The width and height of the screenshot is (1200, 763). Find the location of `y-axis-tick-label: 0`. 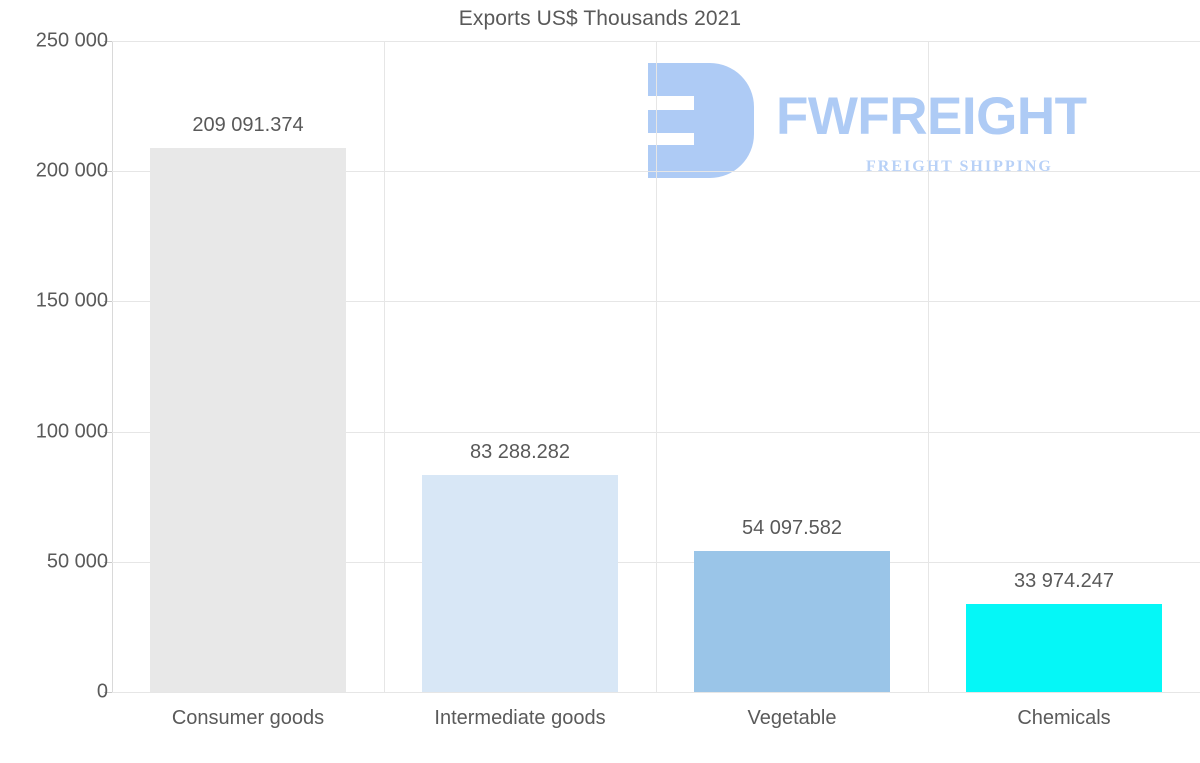

y-axis-tick-label: 0 is located at coordinates (102, 691).